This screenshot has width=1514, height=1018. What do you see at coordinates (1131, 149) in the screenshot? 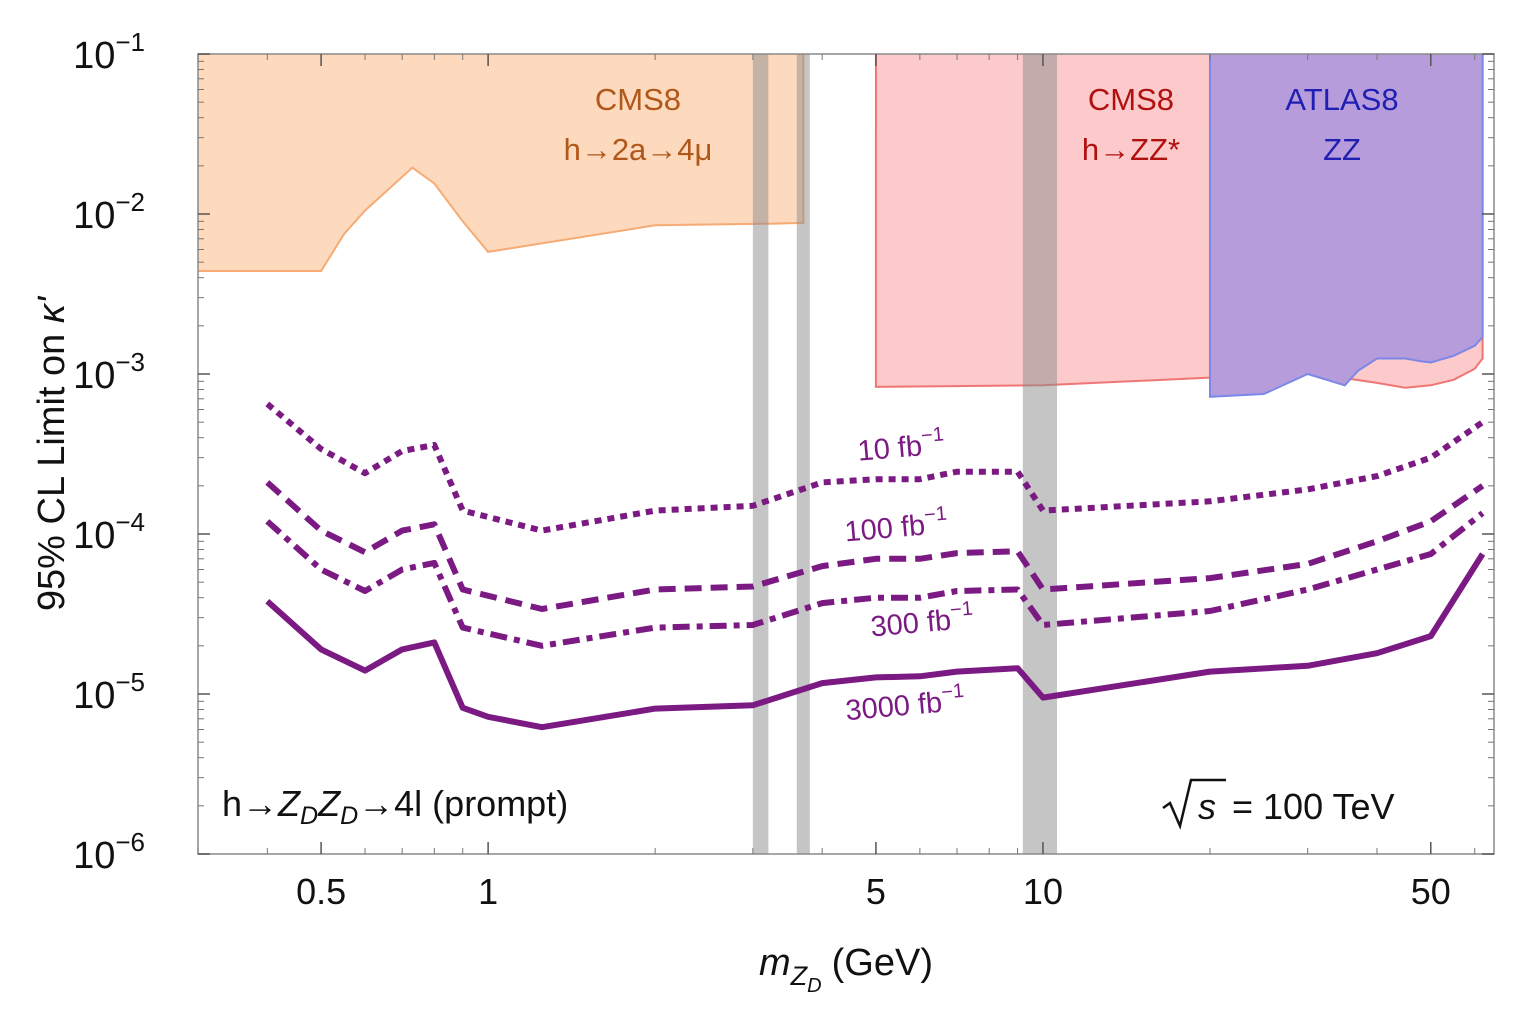
I see `region-label-cms8-line2: h→ZZ*` at bounding box center [1131, 149].